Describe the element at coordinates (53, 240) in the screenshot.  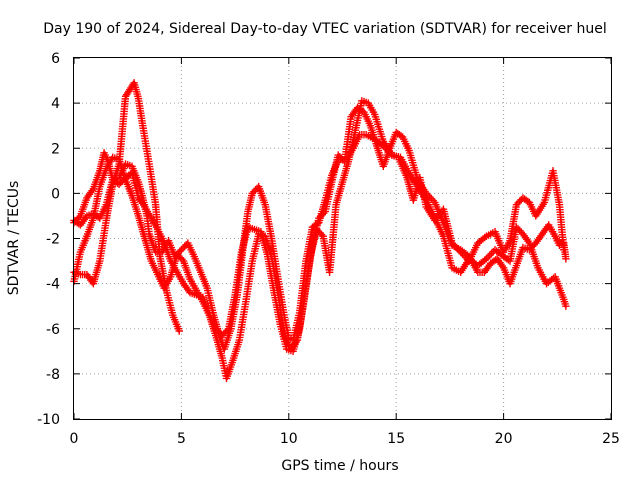
I see `y-tick-label: -2` at that location.